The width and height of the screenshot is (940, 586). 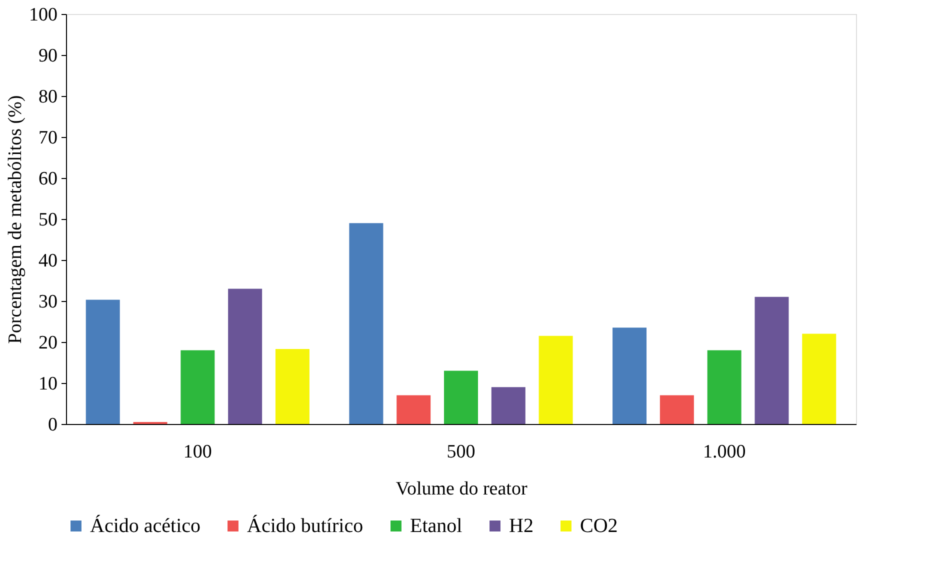 What do you see at coordinates (724, 452) in the screenshot?
I see `x-tick-label: 1.000` at bounding box center [724, 452].